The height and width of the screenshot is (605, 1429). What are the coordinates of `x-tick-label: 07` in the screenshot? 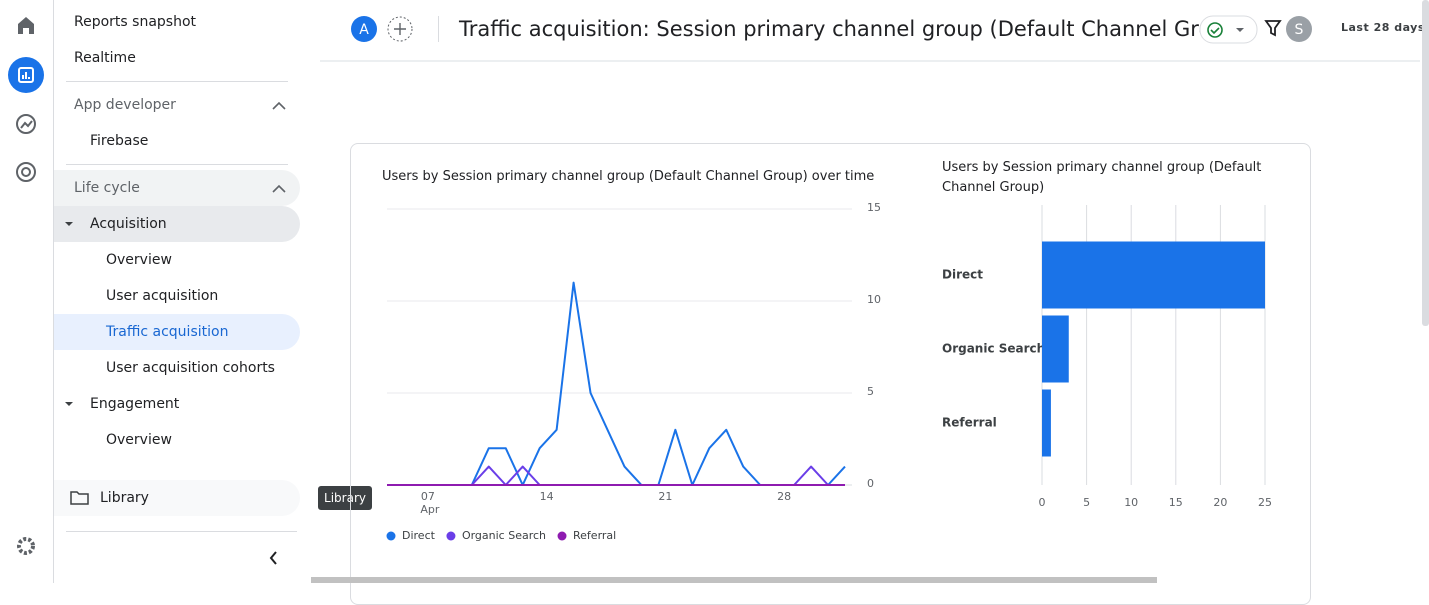 It's located at (428, 496).